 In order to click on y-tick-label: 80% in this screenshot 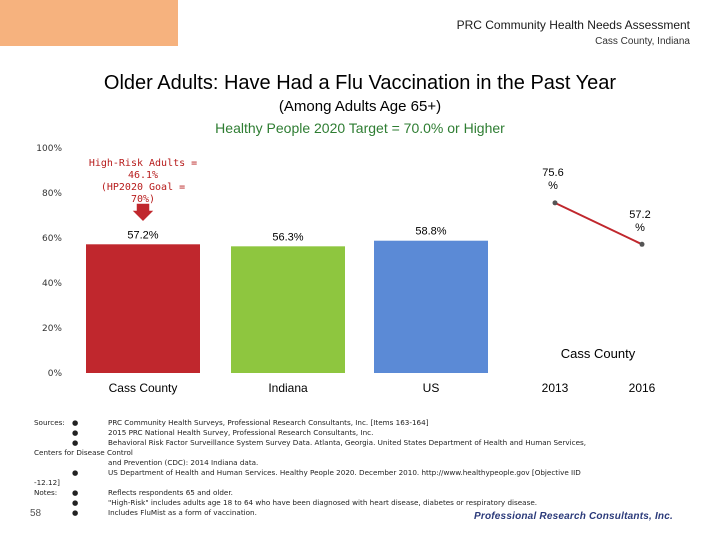, I will do `click(52, 194)`.